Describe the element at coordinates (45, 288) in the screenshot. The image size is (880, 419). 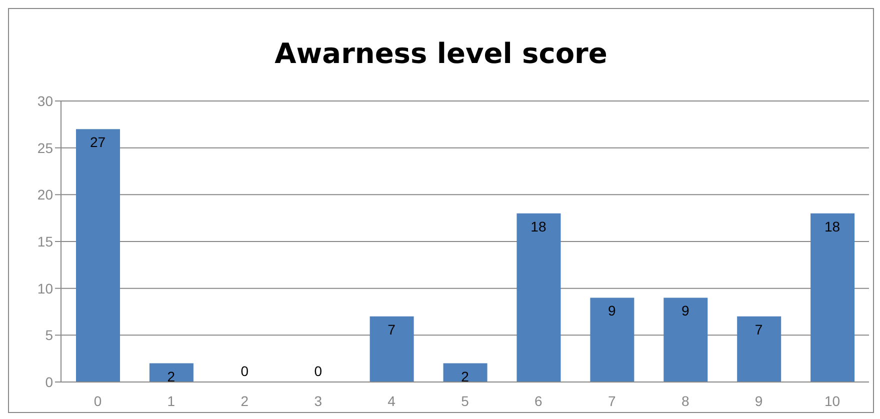
I see `y-tick-label: 10` at that location.